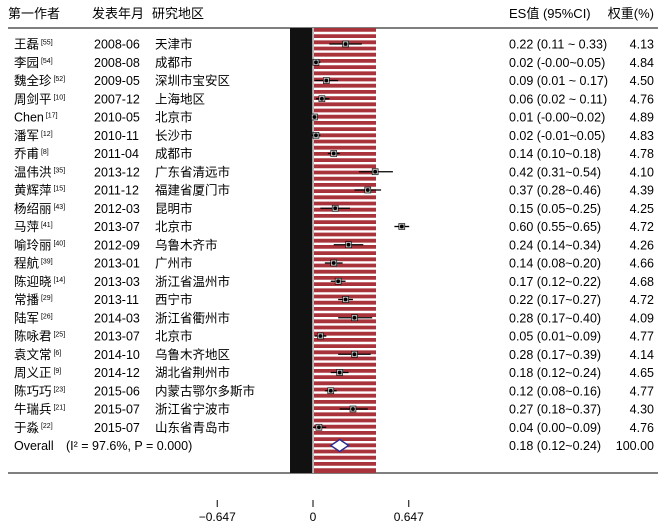  I want to click on study-date: 2013-03, so click(117, 282).